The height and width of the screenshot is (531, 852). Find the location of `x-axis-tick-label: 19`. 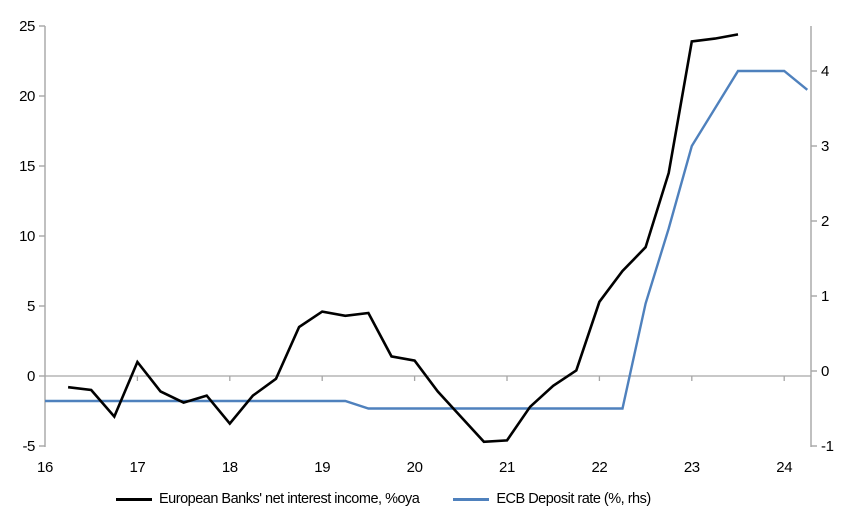

x-axis-tick-label: 19 is located at coordinates (322, 467).